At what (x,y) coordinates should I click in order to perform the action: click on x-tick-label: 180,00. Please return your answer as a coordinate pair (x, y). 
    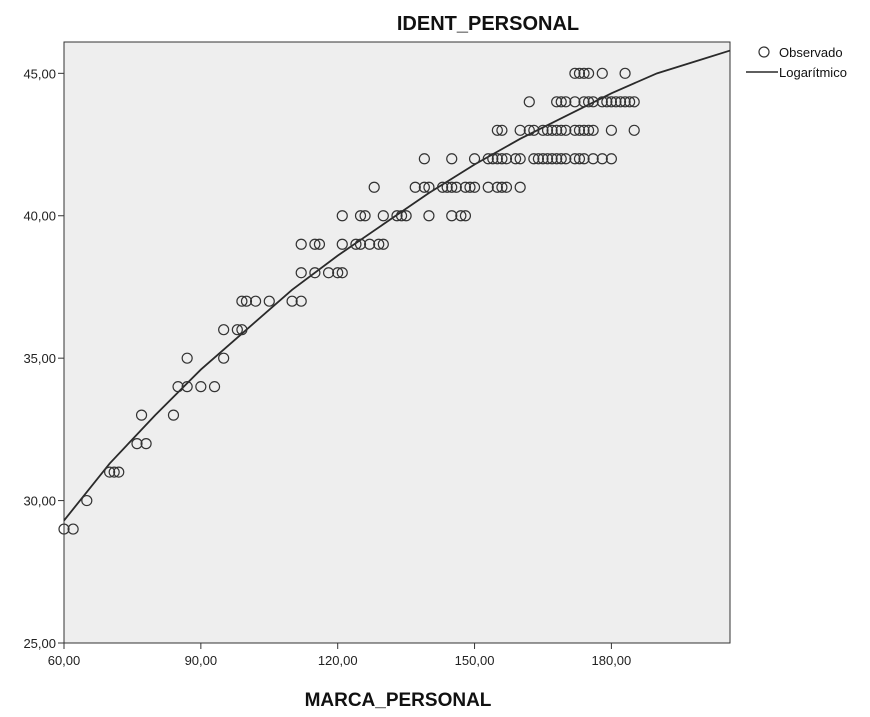
    Looking at the image, I should click on (612, 660).